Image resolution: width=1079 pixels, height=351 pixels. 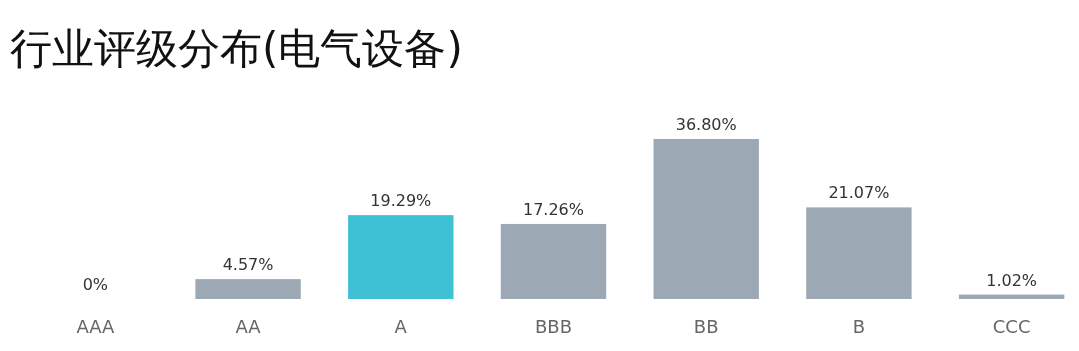 What do you see at coordinates (95, 284) in the screenshot?
I see `data-label: 0%` at bounding box center [95, 284].